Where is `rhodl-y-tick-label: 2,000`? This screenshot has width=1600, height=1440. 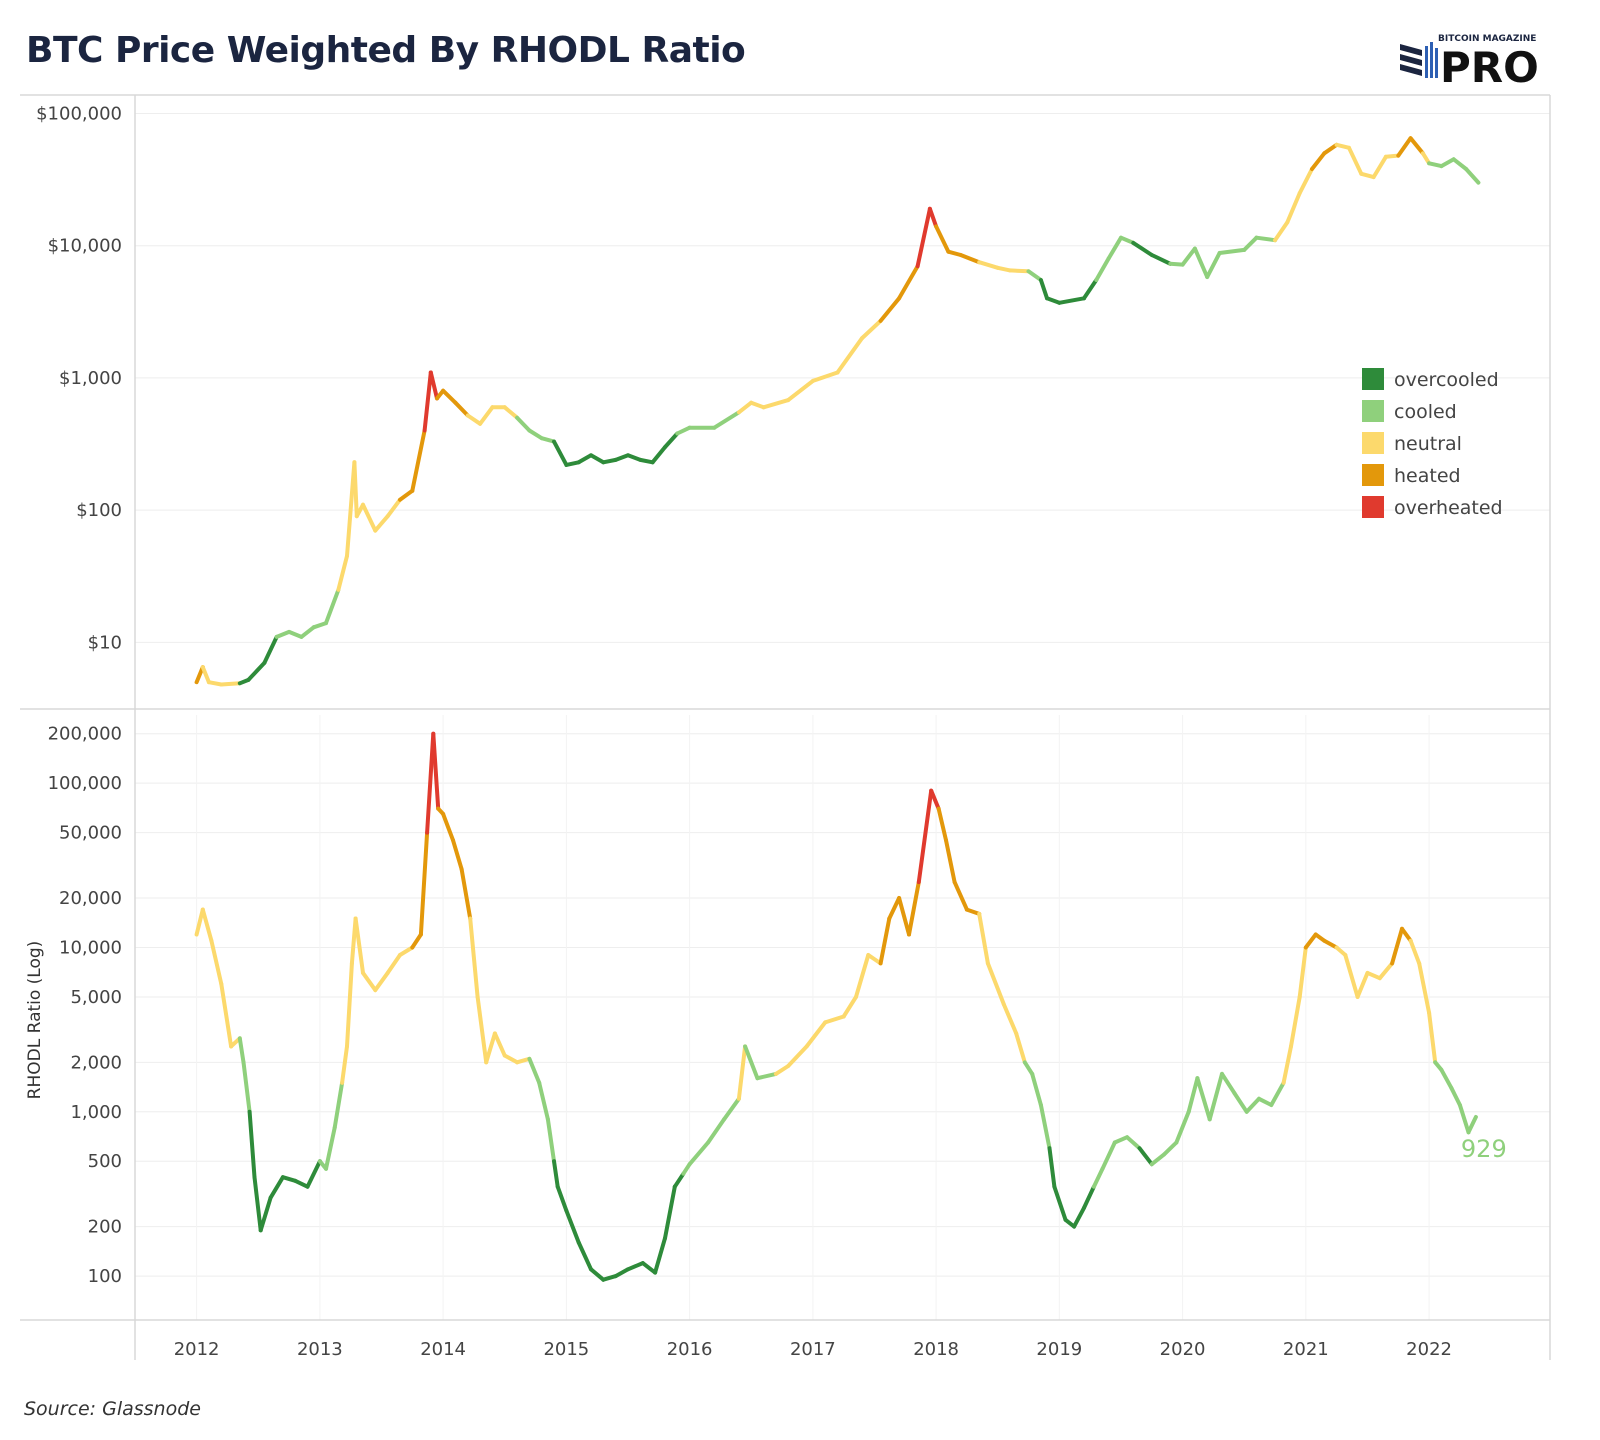
rhodl-y-tick-label: 2,000 is located at coordinates (96, 1062).